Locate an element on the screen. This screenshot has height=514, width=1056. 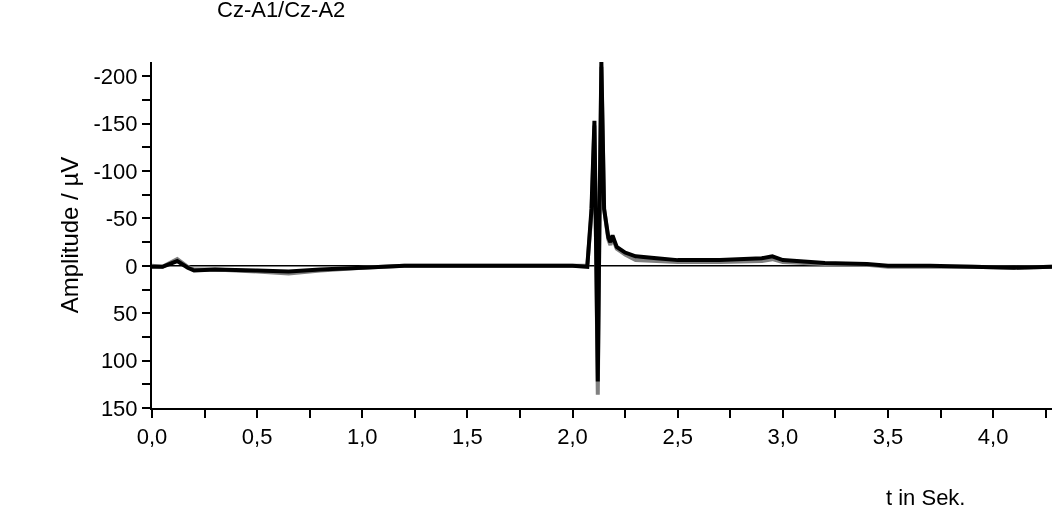
x-tick-label: 1,0 is located at coordinates (362, 437).